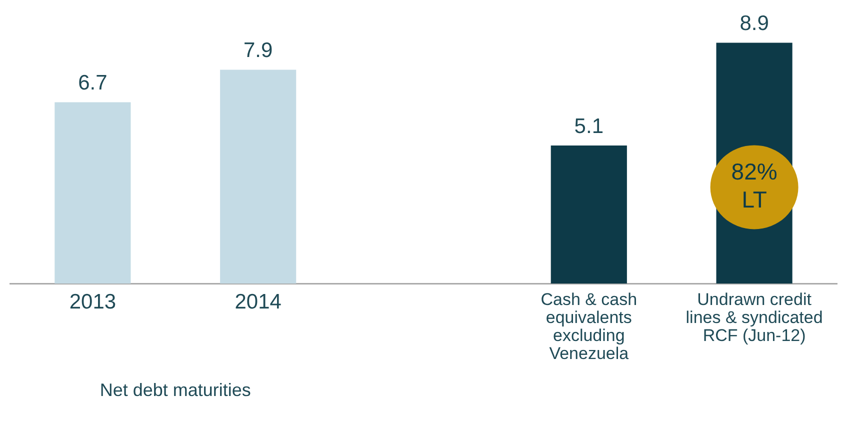 The image size is (847, 421). What do you see at coordinates (93, 83) in the screenshot?
I see `data-label: 6.7` at bounding box center [93, 83].